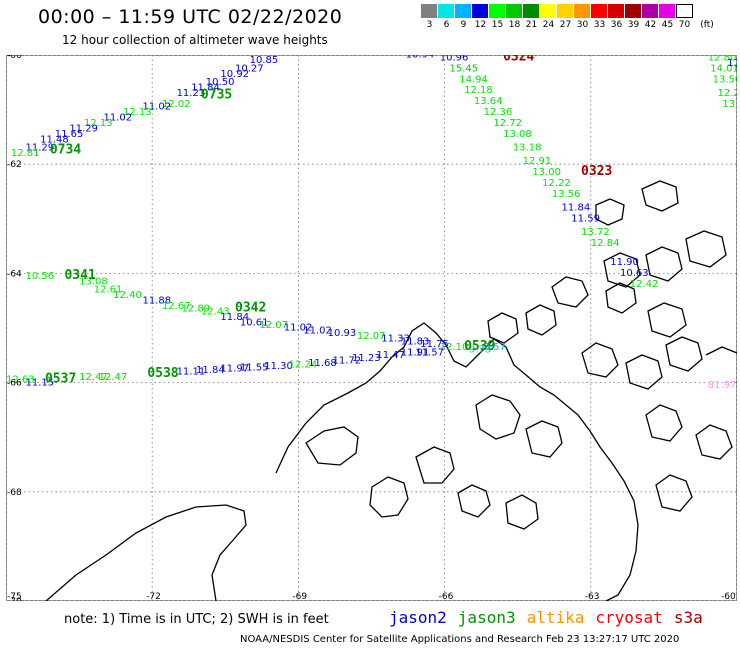  What do you see at coordinates (190, 17) in the screenshot?
I see `map-title: 00:00 – 11:59 UTC 02/22/2020` at bounding box center [190, 17].